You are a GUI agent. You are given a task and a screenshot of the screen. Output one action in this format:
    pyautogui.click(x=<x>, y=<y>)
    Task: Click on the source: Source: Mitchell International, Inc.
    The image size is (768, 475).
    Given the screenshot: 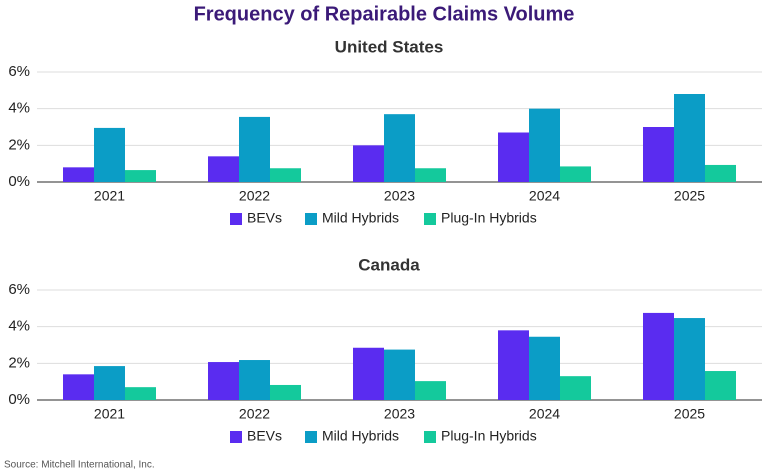 What is the action you would take?
    pyautogui.click(x=79, y=465)
    